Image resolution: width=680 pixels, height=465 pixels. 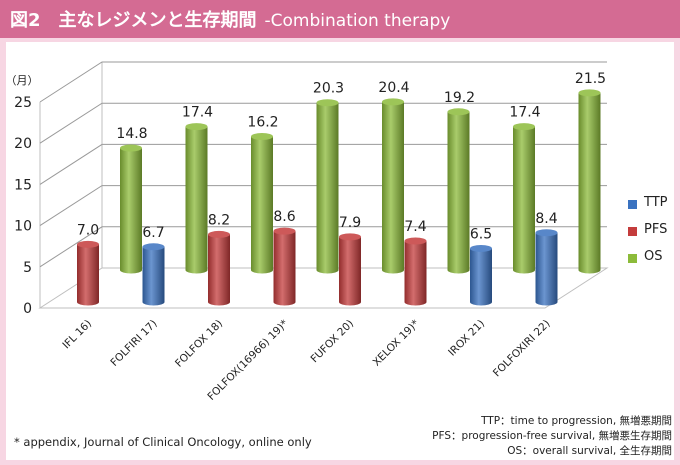 What do you see at coordinates (357, 21) in the screenshot?
I see `figure-subtitle: -Combination therapy` at bounding box center [357, 21].